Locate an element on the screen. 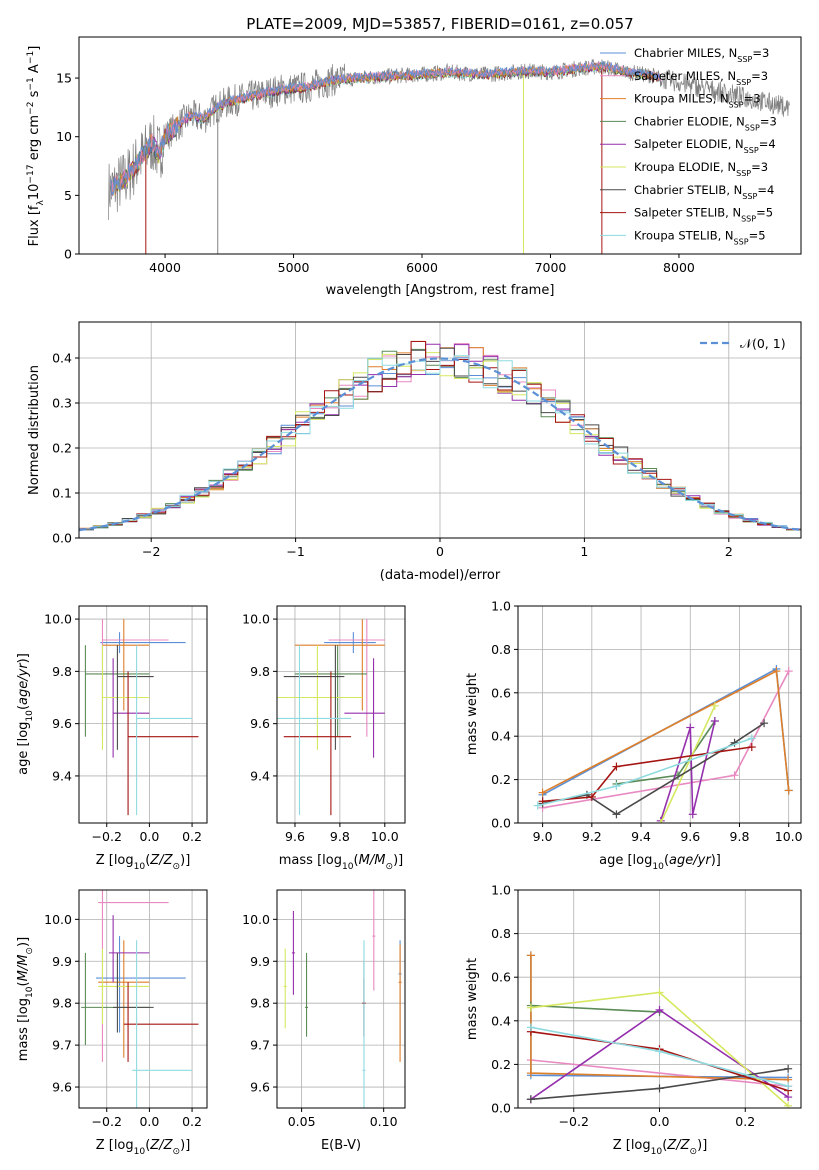 The height and width of the screenshot is (1170, 819). x-tick-label: 2 is located at coordinates (729, 551).